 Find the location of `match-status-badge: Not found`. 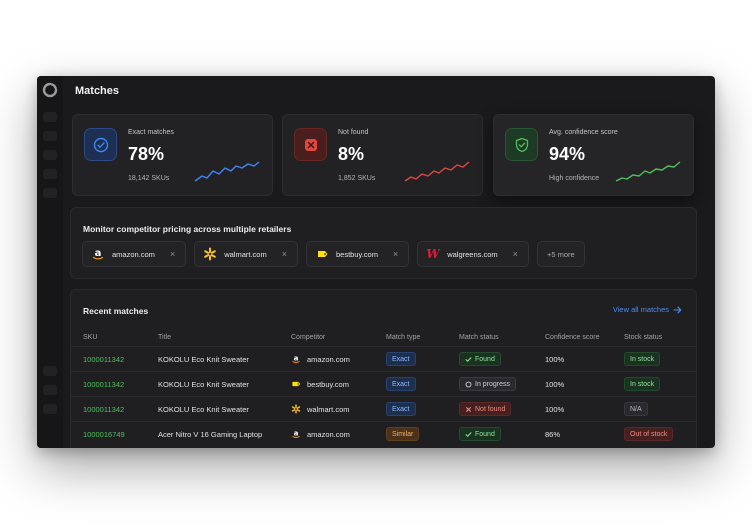

match-status-badge: Not found is located at coordinates (485, 409).